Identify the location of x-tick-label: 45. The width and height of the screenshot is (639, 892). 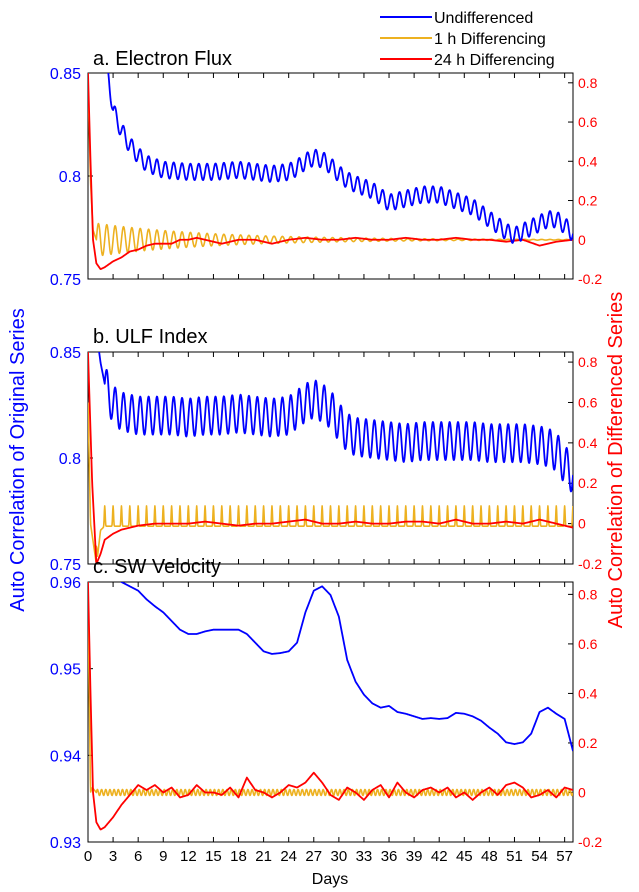
(464, 856).